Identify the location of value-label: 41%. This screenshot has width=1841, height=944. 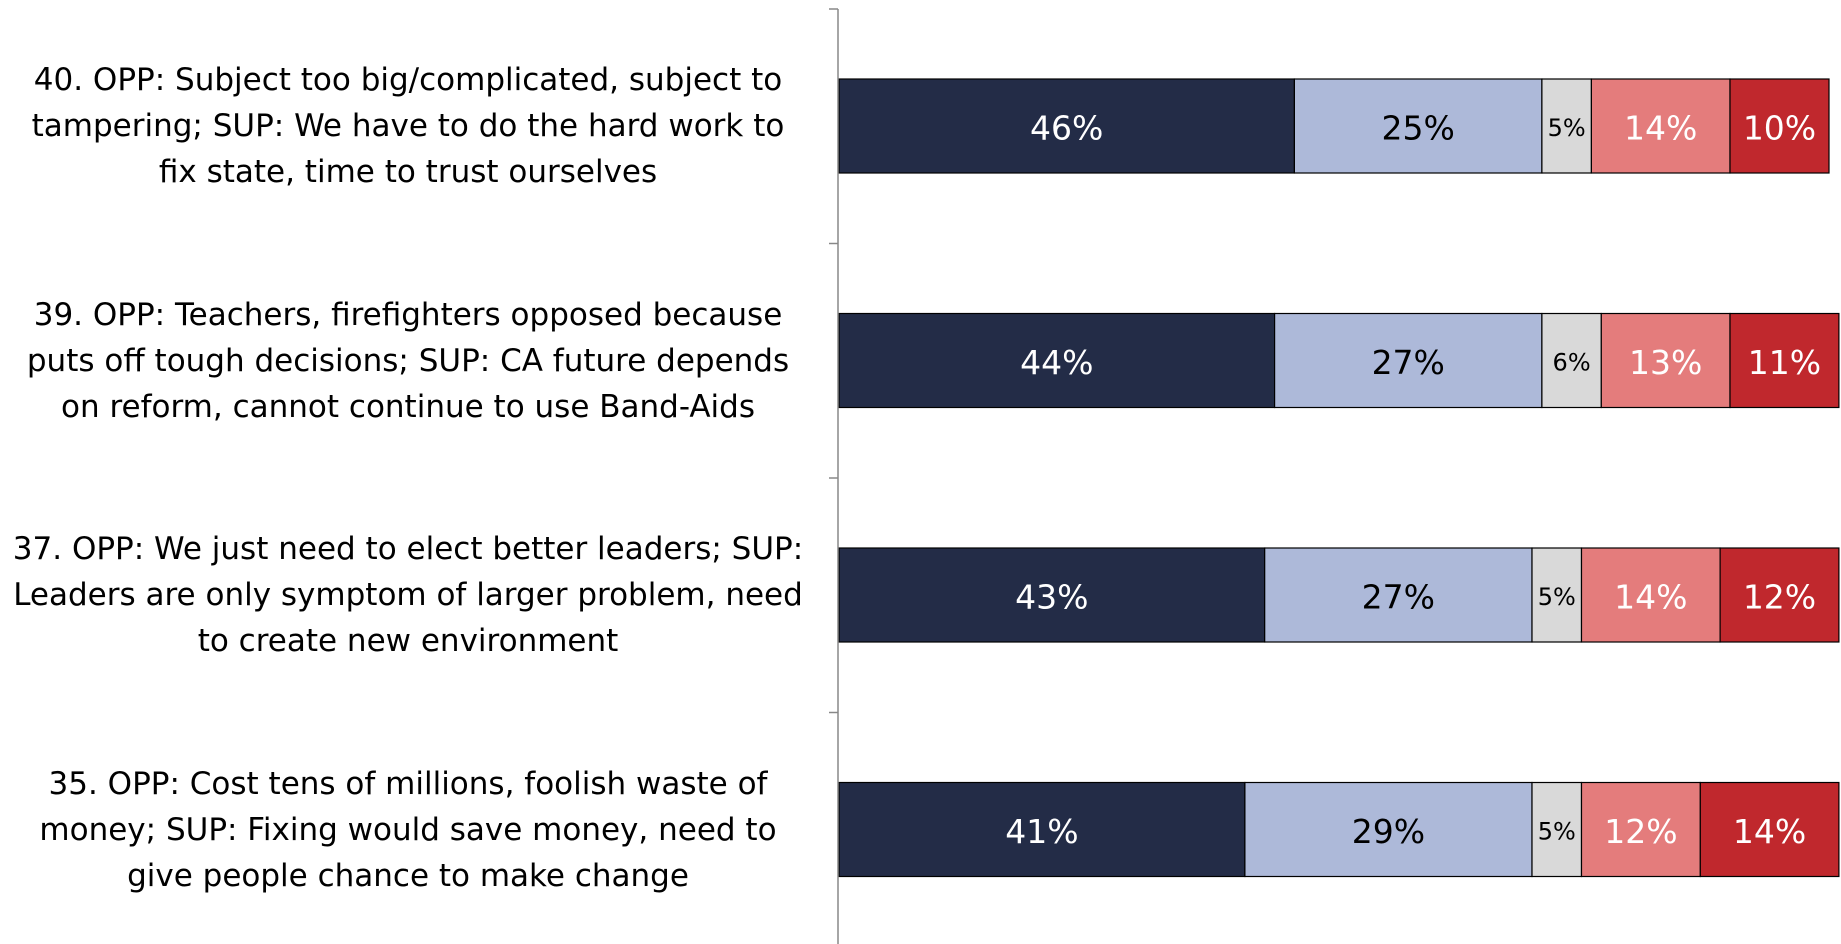
(1041, 831).